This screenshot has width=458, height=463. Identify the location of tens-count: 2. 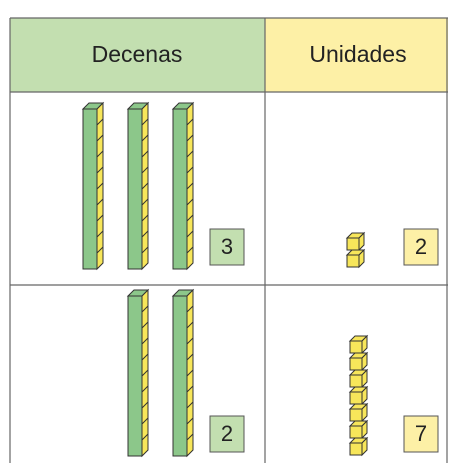
(227, 433).